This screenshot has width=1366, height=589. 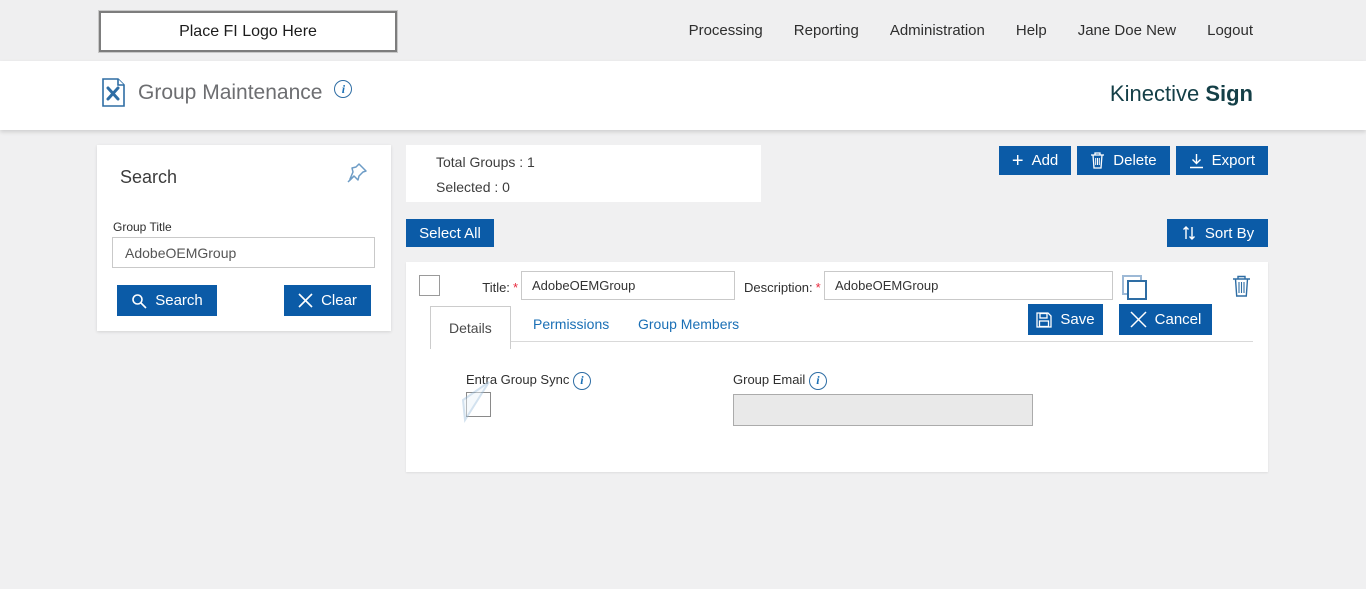 I want to click on brand-name: Kinective, so click(x=1154, y=93).